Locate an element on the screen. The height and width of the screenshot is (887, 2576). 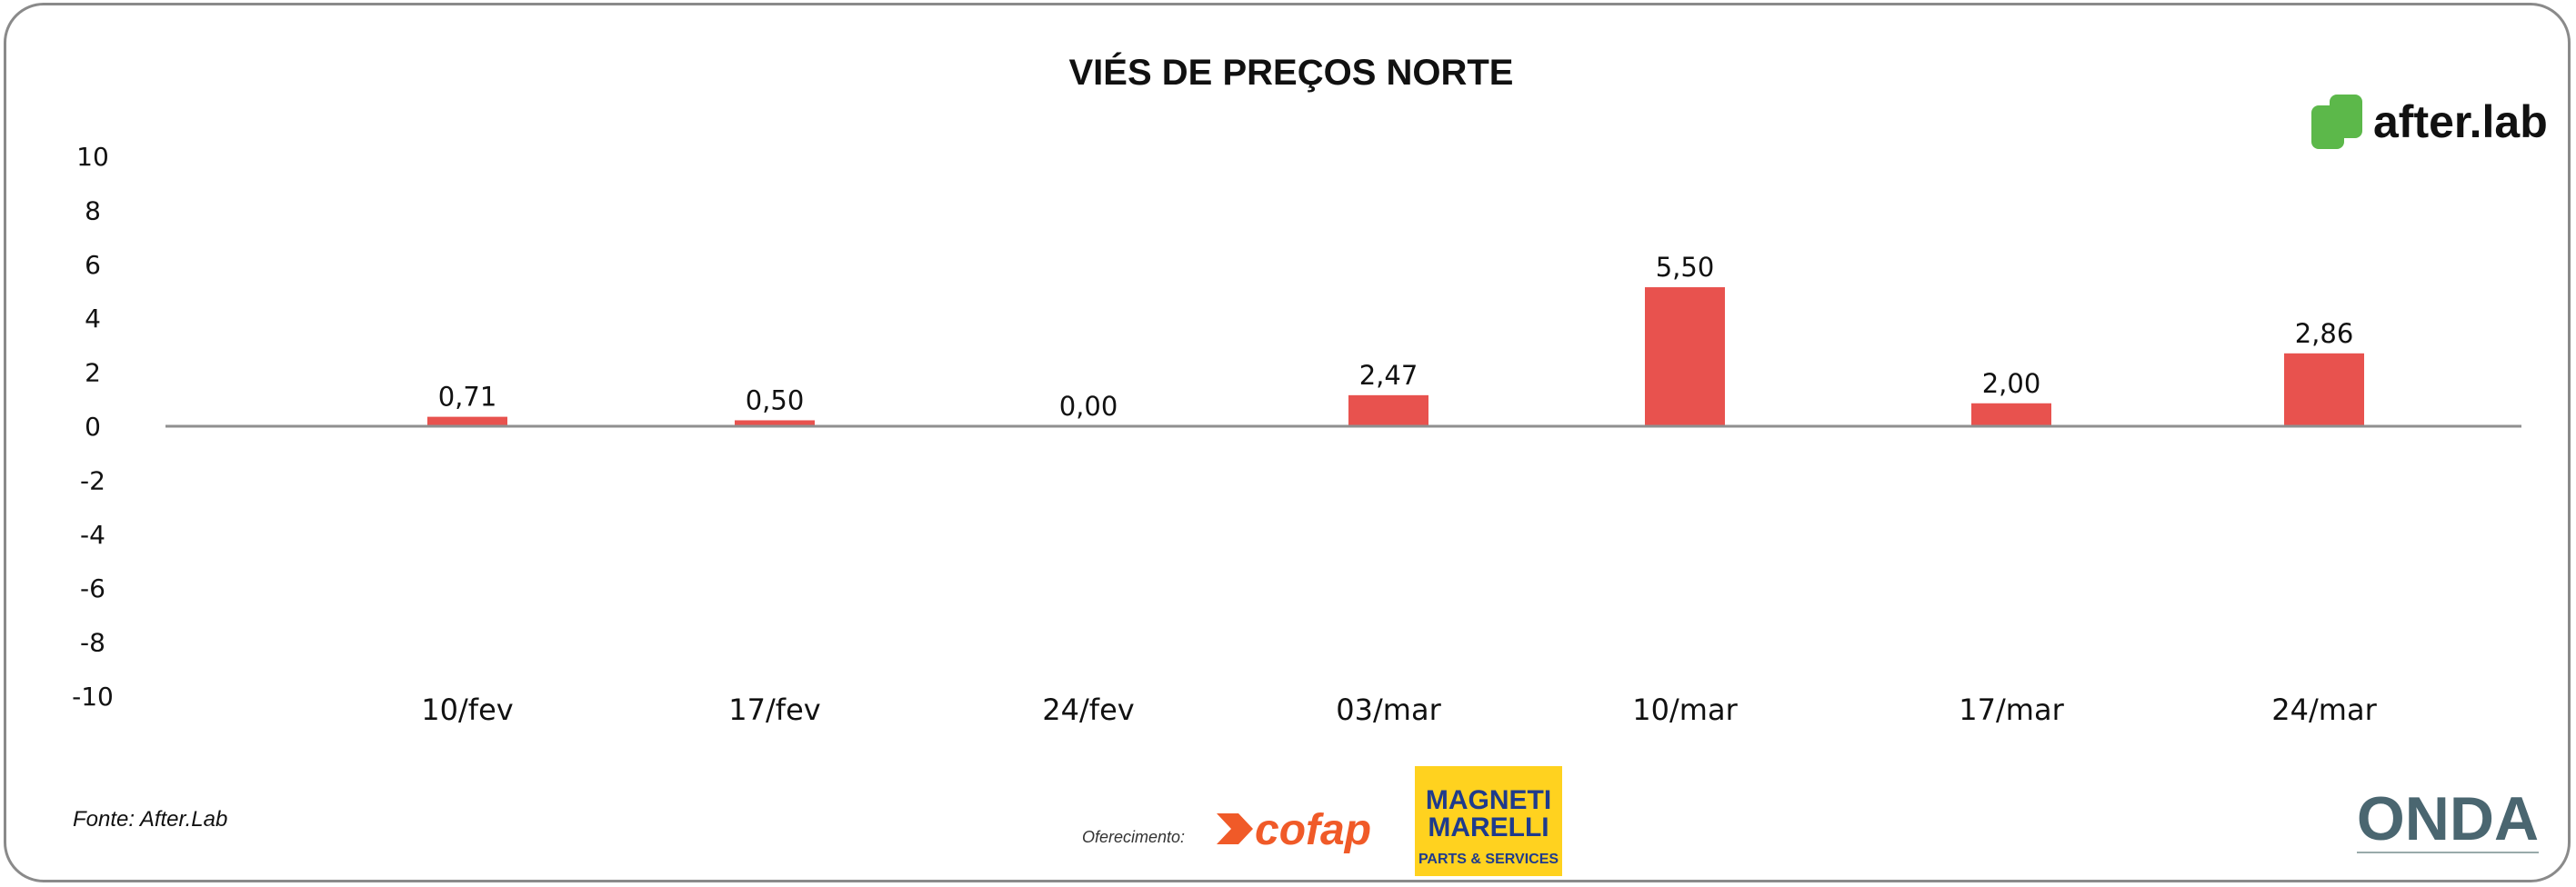
y-tick-label: 0 is located at coordinates (93, 427).